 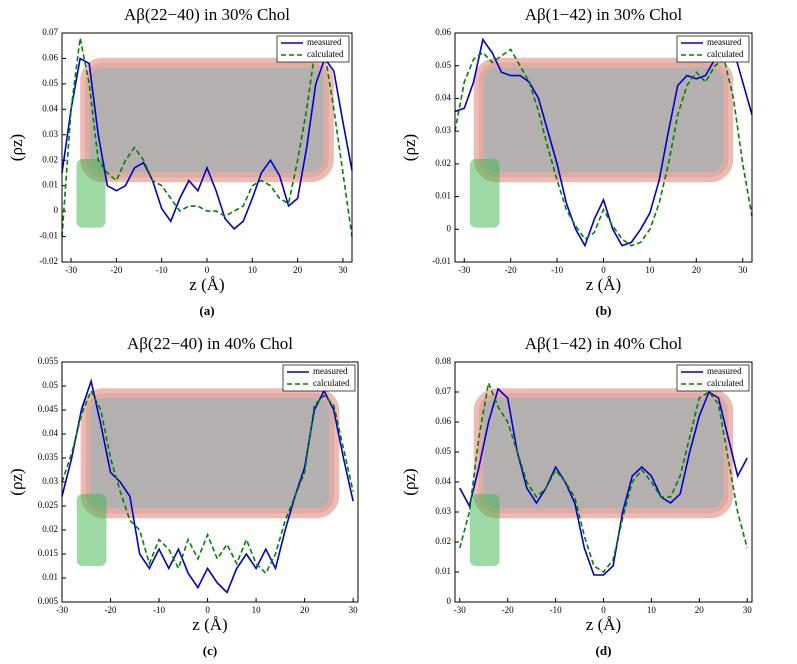 What do you see at coordinates (207, 14) in the screenshot?
I see `chart-title: Aβ(22−40) in 30% Chol` at bounding box center [207, 14].